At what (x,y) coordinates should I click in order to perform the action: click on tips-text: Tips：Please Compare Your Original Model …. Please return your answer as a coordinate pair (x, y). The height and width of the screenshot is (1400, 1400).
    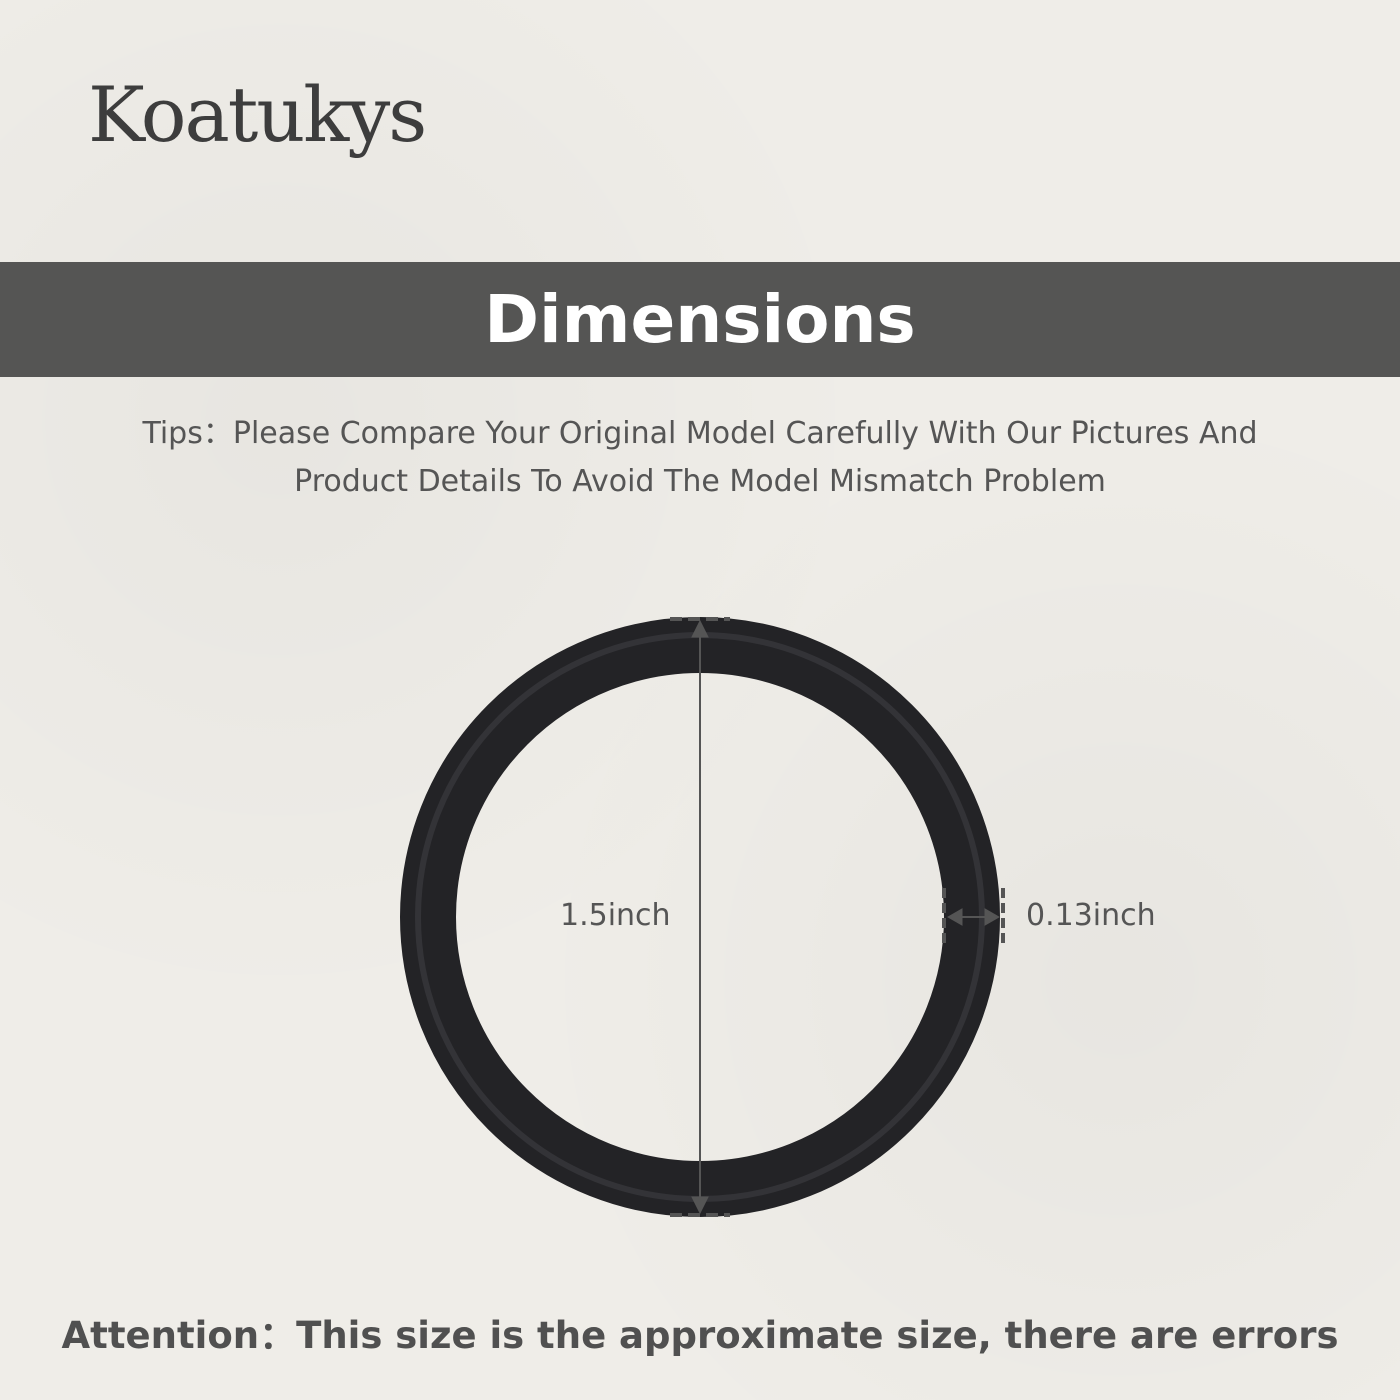
    Looking at the image, I should click on (700, 458).